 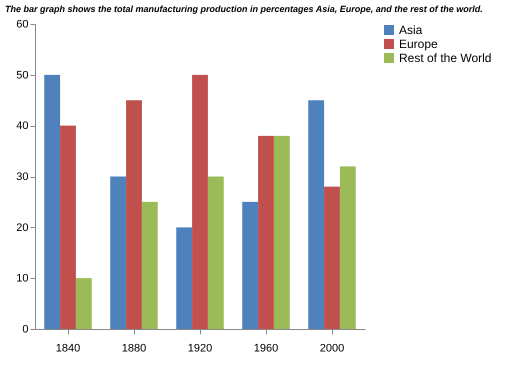 I want to click on legend-label: Europe, so click(x=418, y=44).